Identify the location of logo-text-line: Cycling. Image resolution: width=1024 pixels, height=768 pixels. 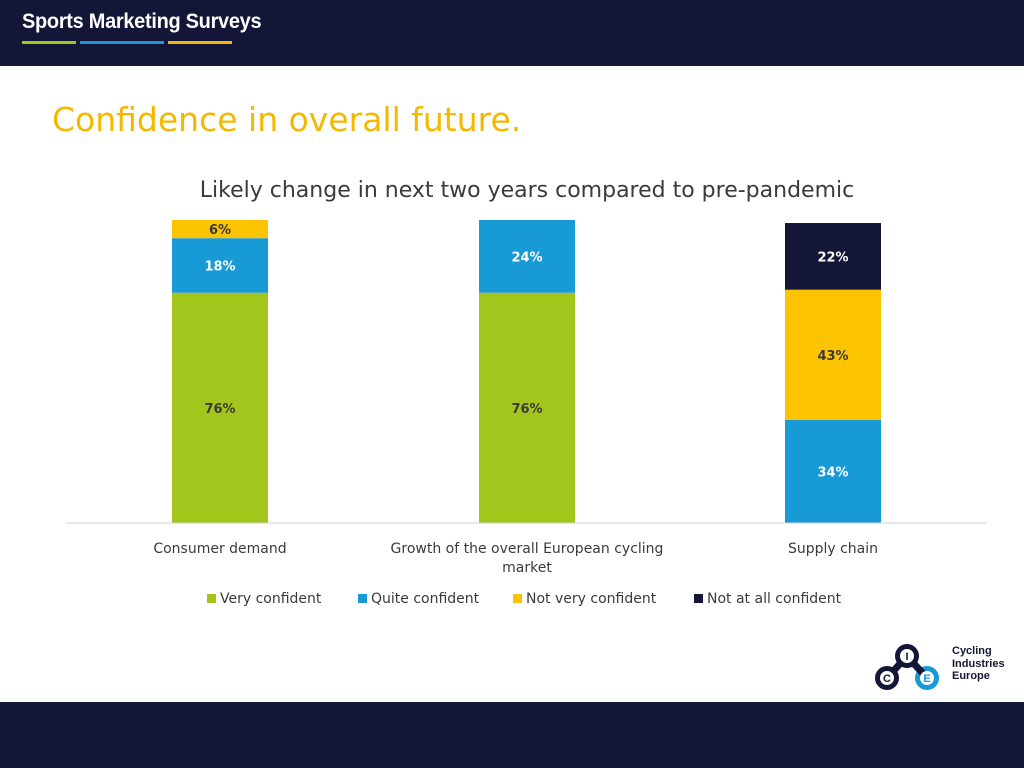
(972, 651).